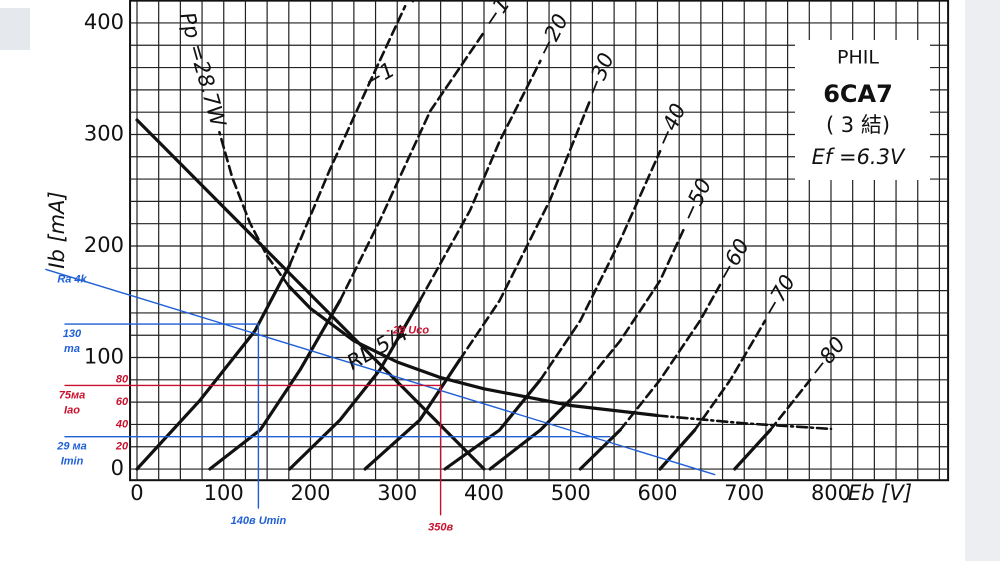 This screenshot has height=561, width=1000. I want to click on extra-y-tick-label: 40, so click(122, 424).